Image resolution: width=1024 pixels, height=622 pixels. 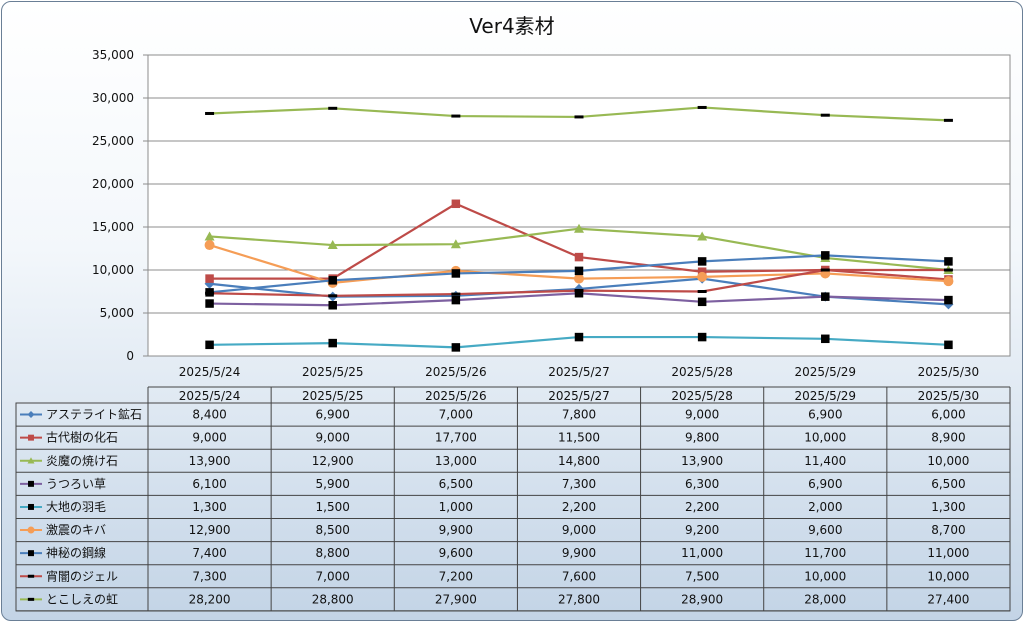 I want to click on table-cell: 7,300, so click(x=579, y=484).